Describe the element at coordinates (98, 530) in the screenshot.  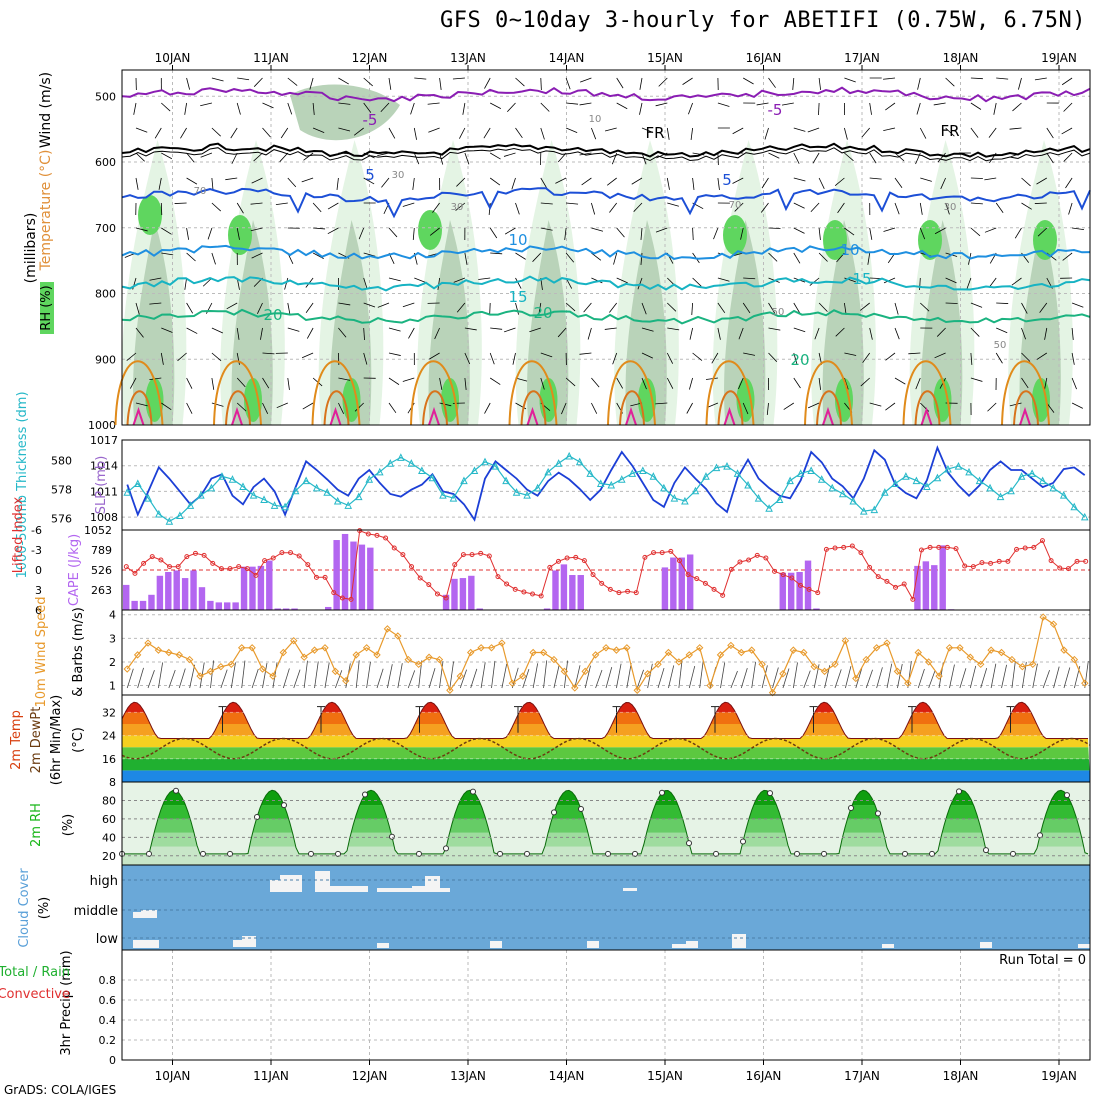
I see `cape-tick-label: 1052` at that location.